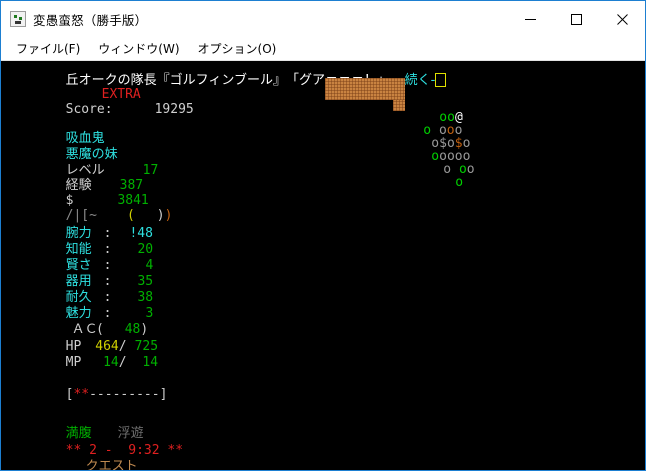 This screenshot has height=471, width=646. Describe the element at coordinates (78, 297) in the screenshot. I see `attribute-label-con: 耐久` at that location.